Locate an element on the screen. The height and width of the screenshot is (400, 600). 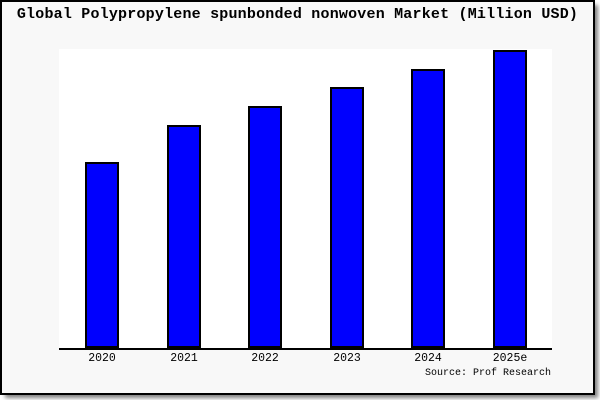
bar-2022 is located at coordinates (265, 227).